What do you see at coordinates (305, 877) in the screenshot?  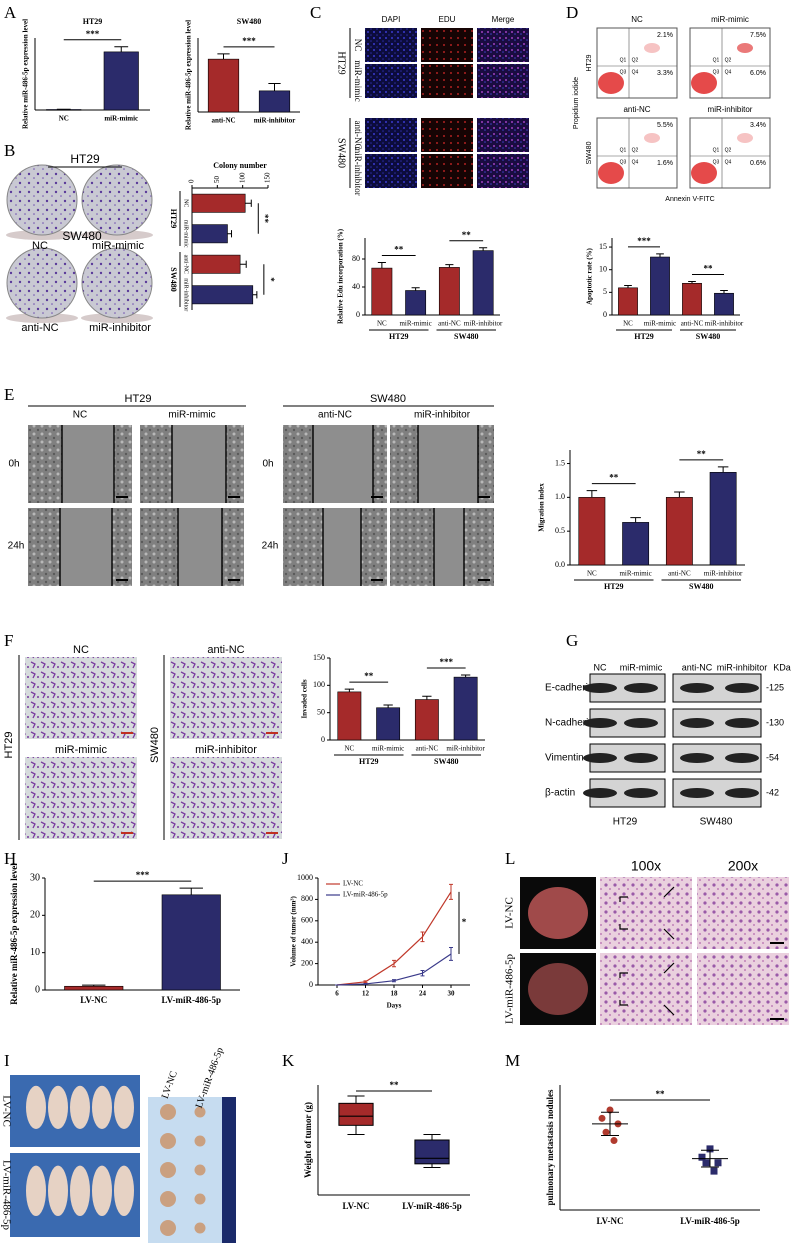 I see `y-tick-label: 1000` at bounding box center [305, 877].